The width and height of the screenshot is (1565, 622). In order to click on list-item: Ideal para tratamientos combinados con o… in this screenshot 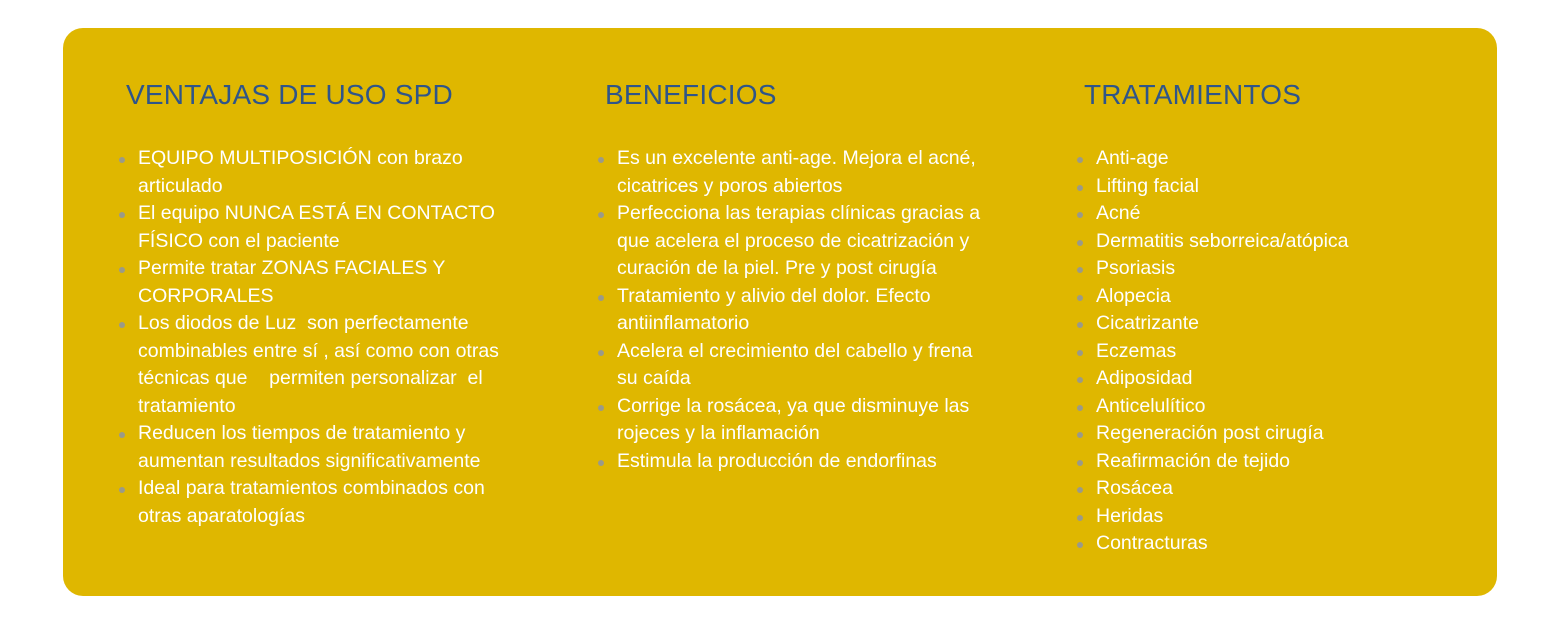, I will do `click(313, 502)`.